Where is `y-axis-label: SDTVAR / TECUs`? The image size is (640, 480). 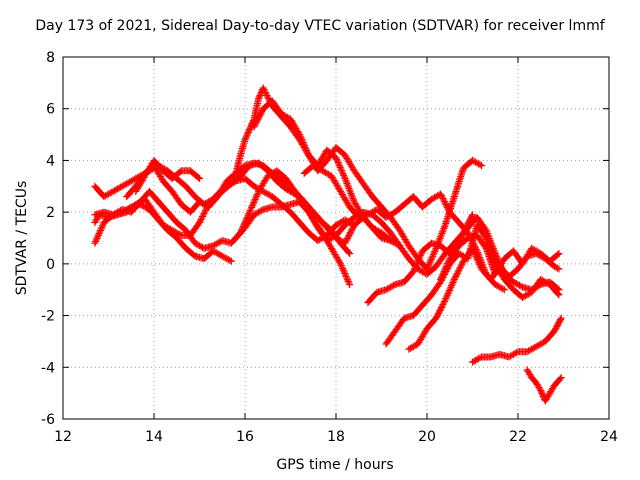 y-axis-label: SDTVAR / TECUs is located at coordinates (22, 238).